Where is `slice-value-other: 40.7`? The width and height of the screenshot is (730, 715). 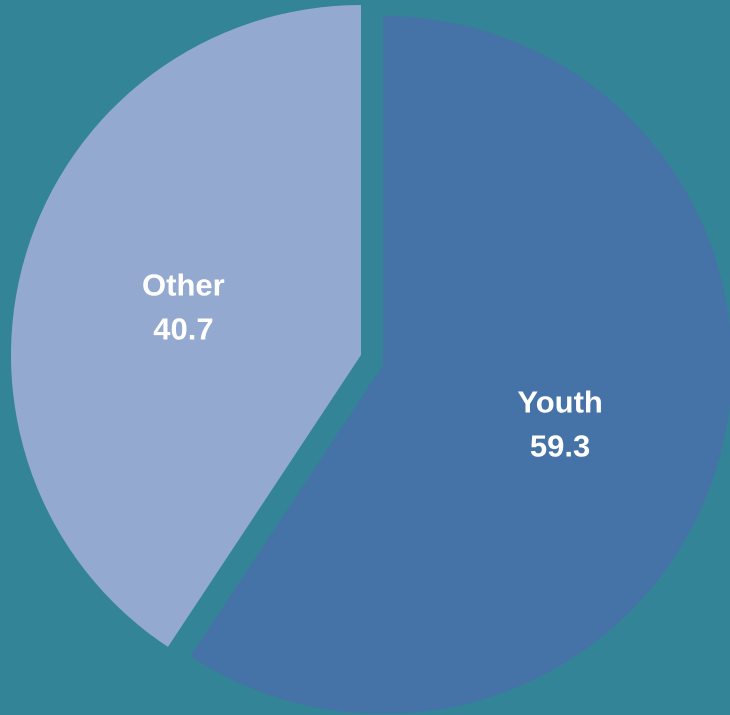 slice-value-other: 40.7 is located at coordinates (183, 329).